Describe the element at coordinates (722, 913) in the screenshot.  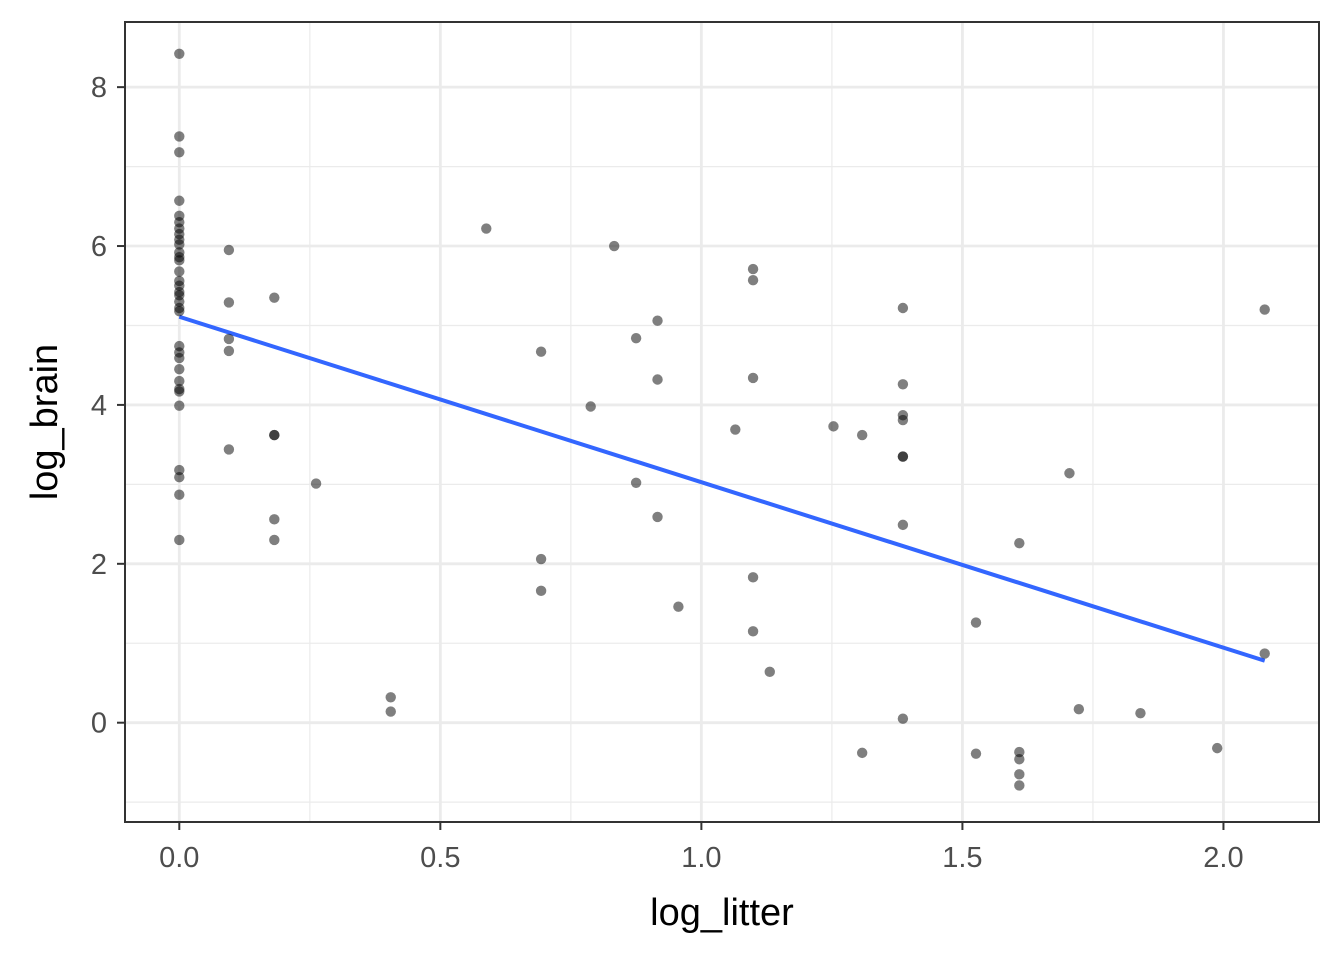
I see `x-axis-title: log_litter` at that location.